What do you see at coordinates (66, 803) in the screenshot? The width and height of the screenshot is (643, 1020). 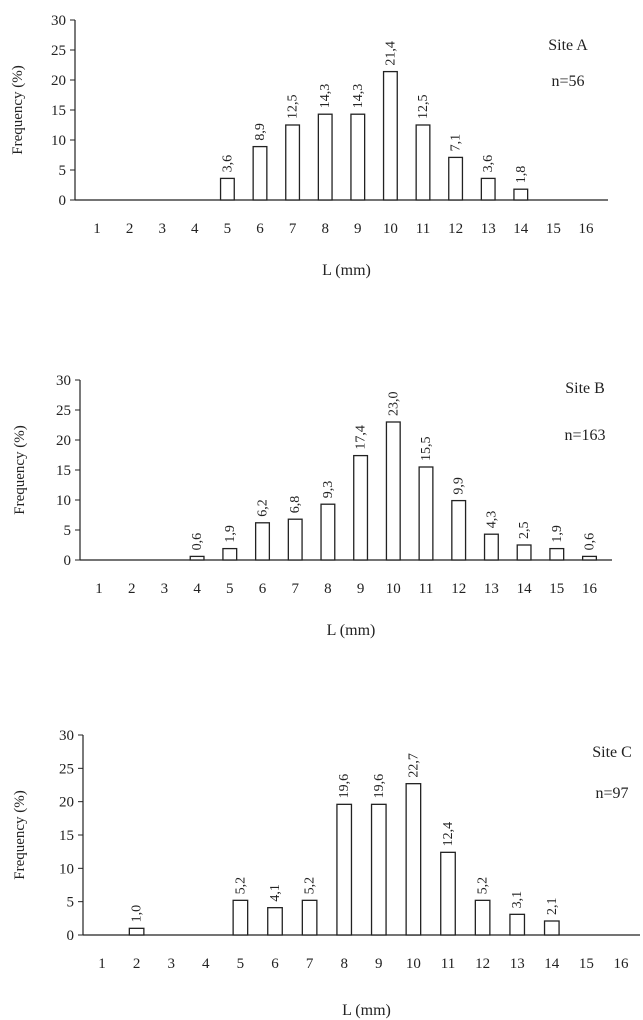 I see `y-tick-label: 20` at bounding box center [66, 803].